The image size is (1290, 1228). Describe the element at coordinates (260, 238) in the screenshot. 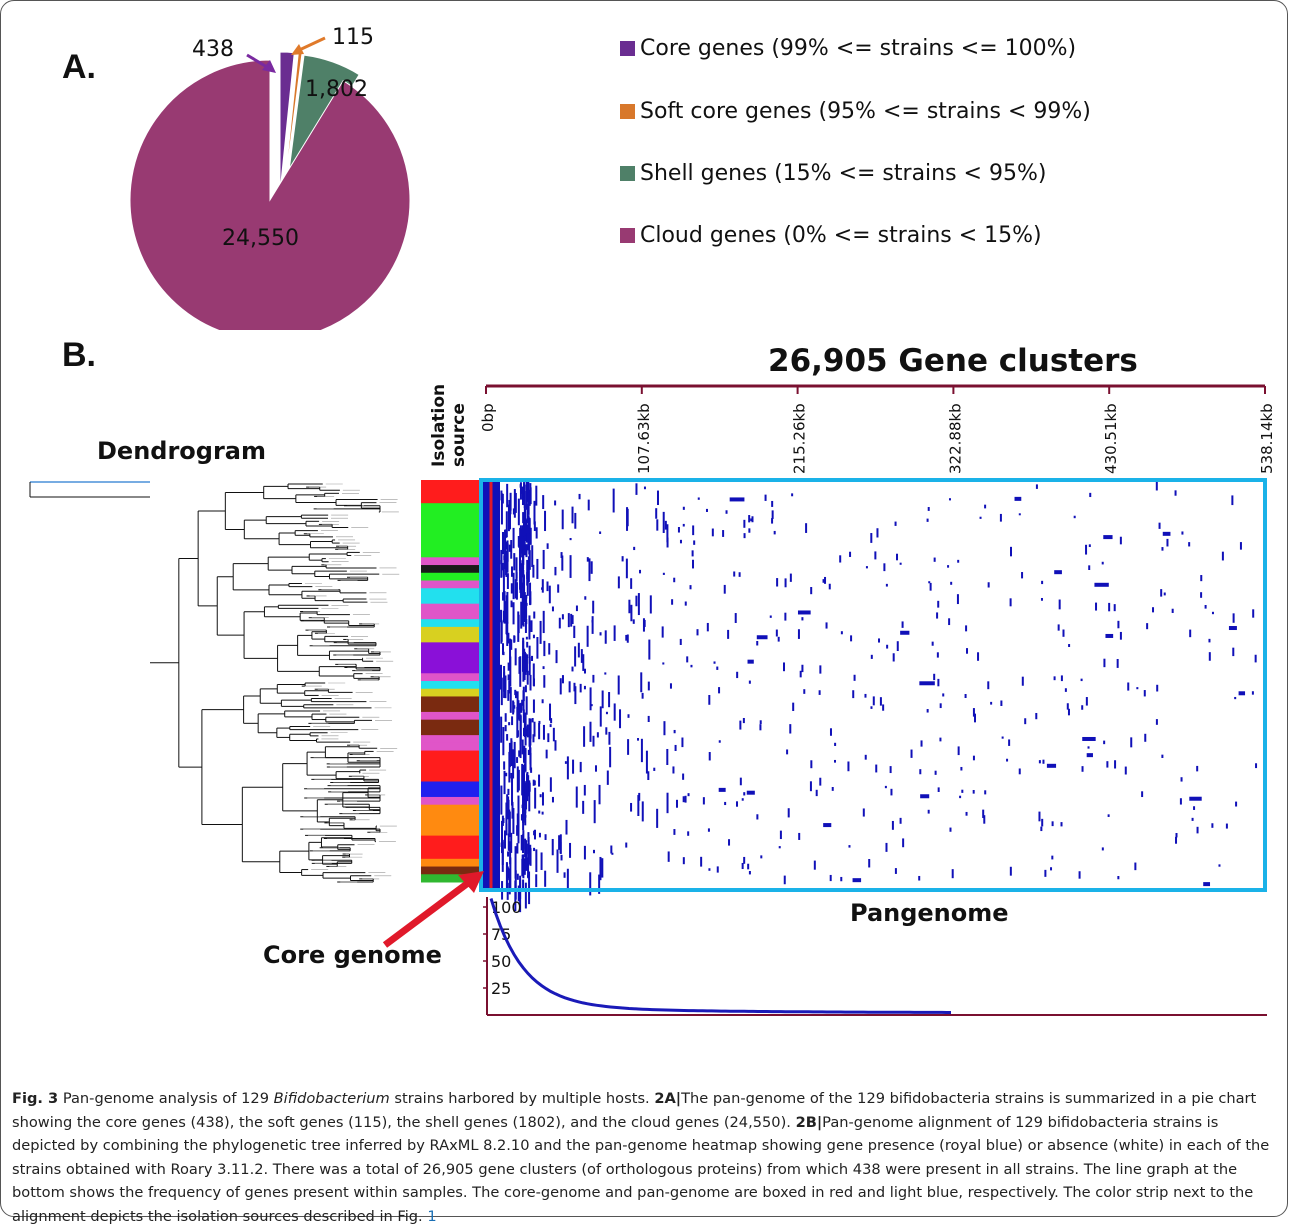

I see `pie-value-label-3: 24,550` at that location.